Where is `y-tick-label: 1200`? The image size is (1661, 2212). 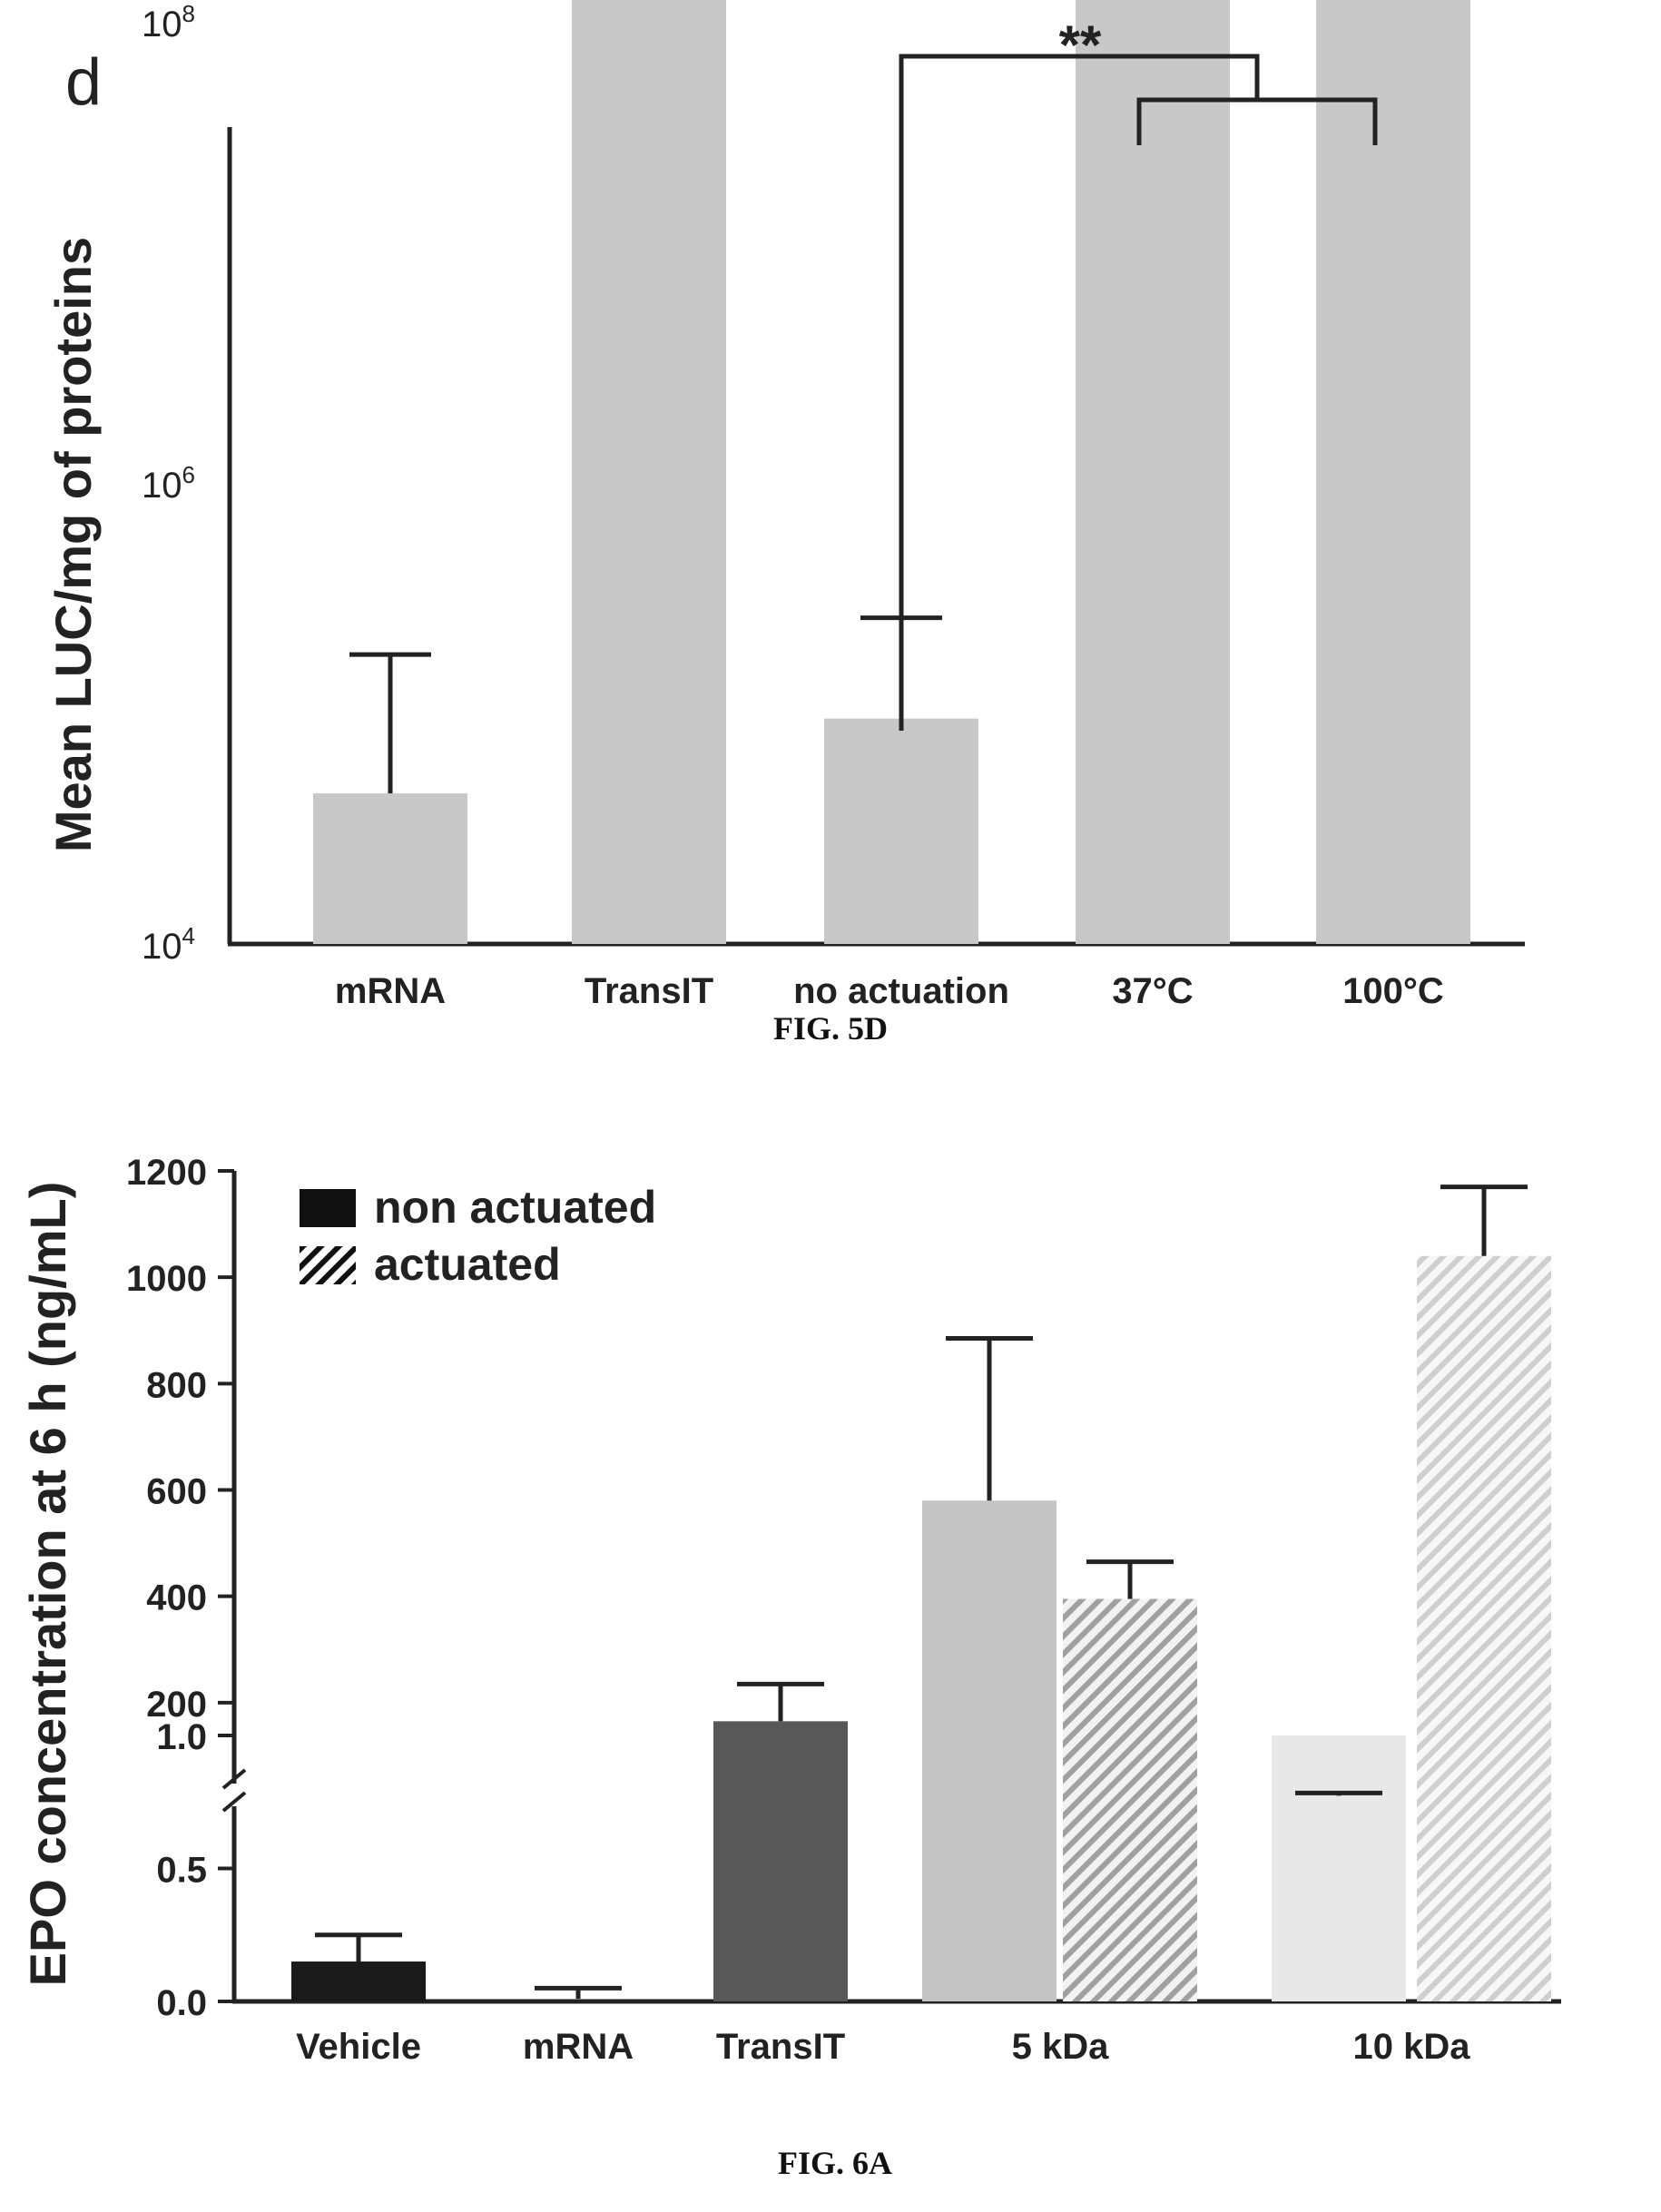 y-tick-label: 1200 is located at coordinates (166, 1173).